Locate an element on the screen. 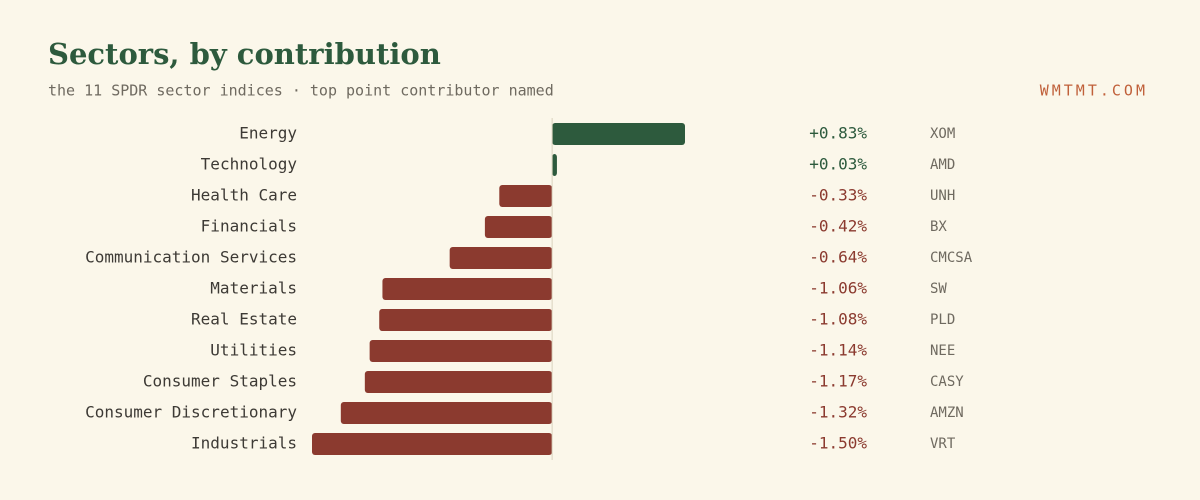 This screenshot has height=500, width=1200. contributor-label: PLD is located at coordinates (942, 320).